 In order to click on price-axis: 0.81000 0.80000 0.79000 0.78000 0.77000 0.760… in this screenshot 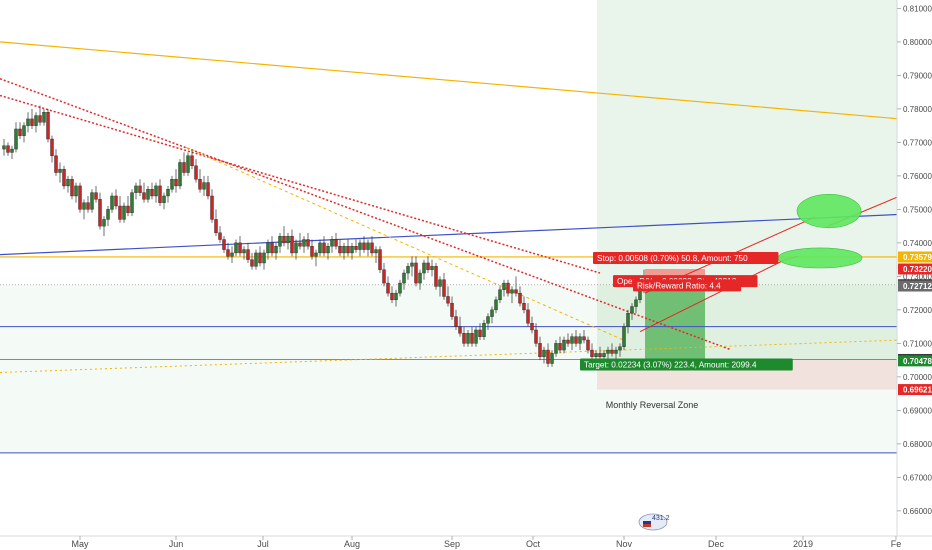, I will do `click(914, 268)`.